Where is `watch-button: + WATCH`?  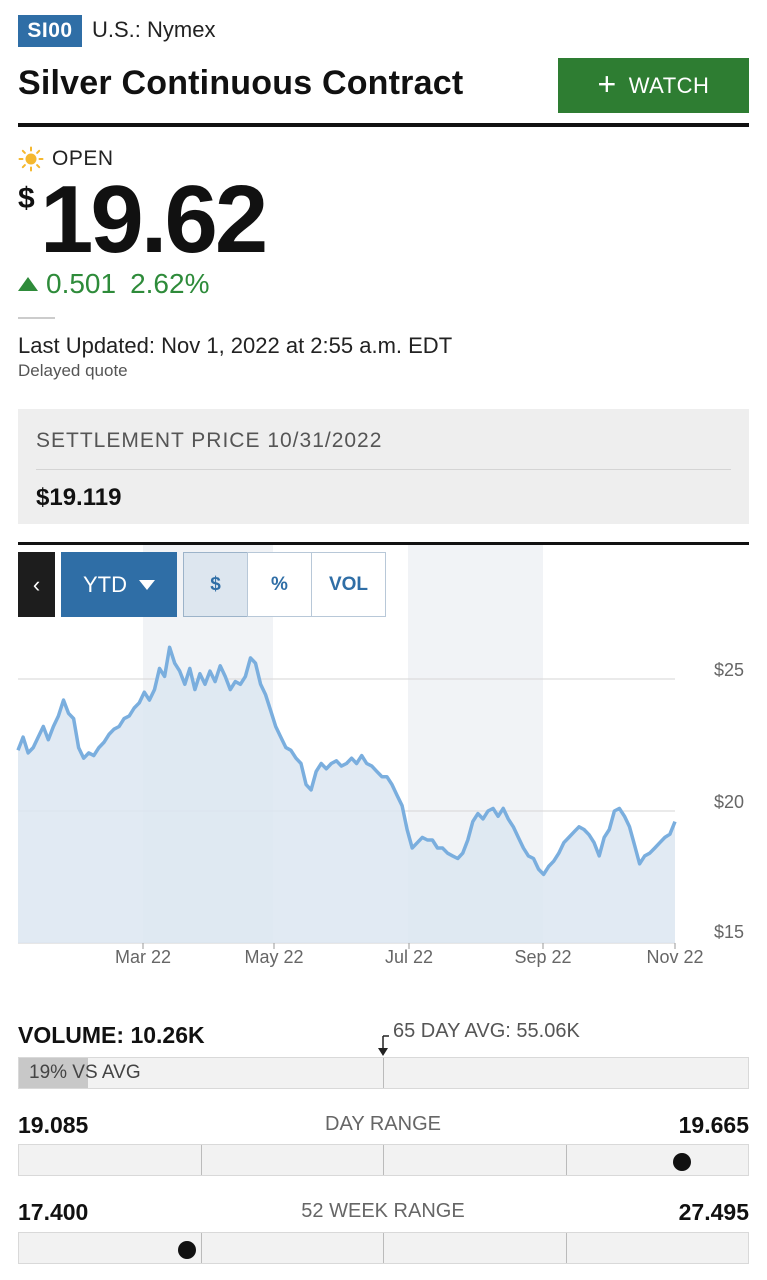
watch-button: + WATCH is located at coordinates (653, 85).